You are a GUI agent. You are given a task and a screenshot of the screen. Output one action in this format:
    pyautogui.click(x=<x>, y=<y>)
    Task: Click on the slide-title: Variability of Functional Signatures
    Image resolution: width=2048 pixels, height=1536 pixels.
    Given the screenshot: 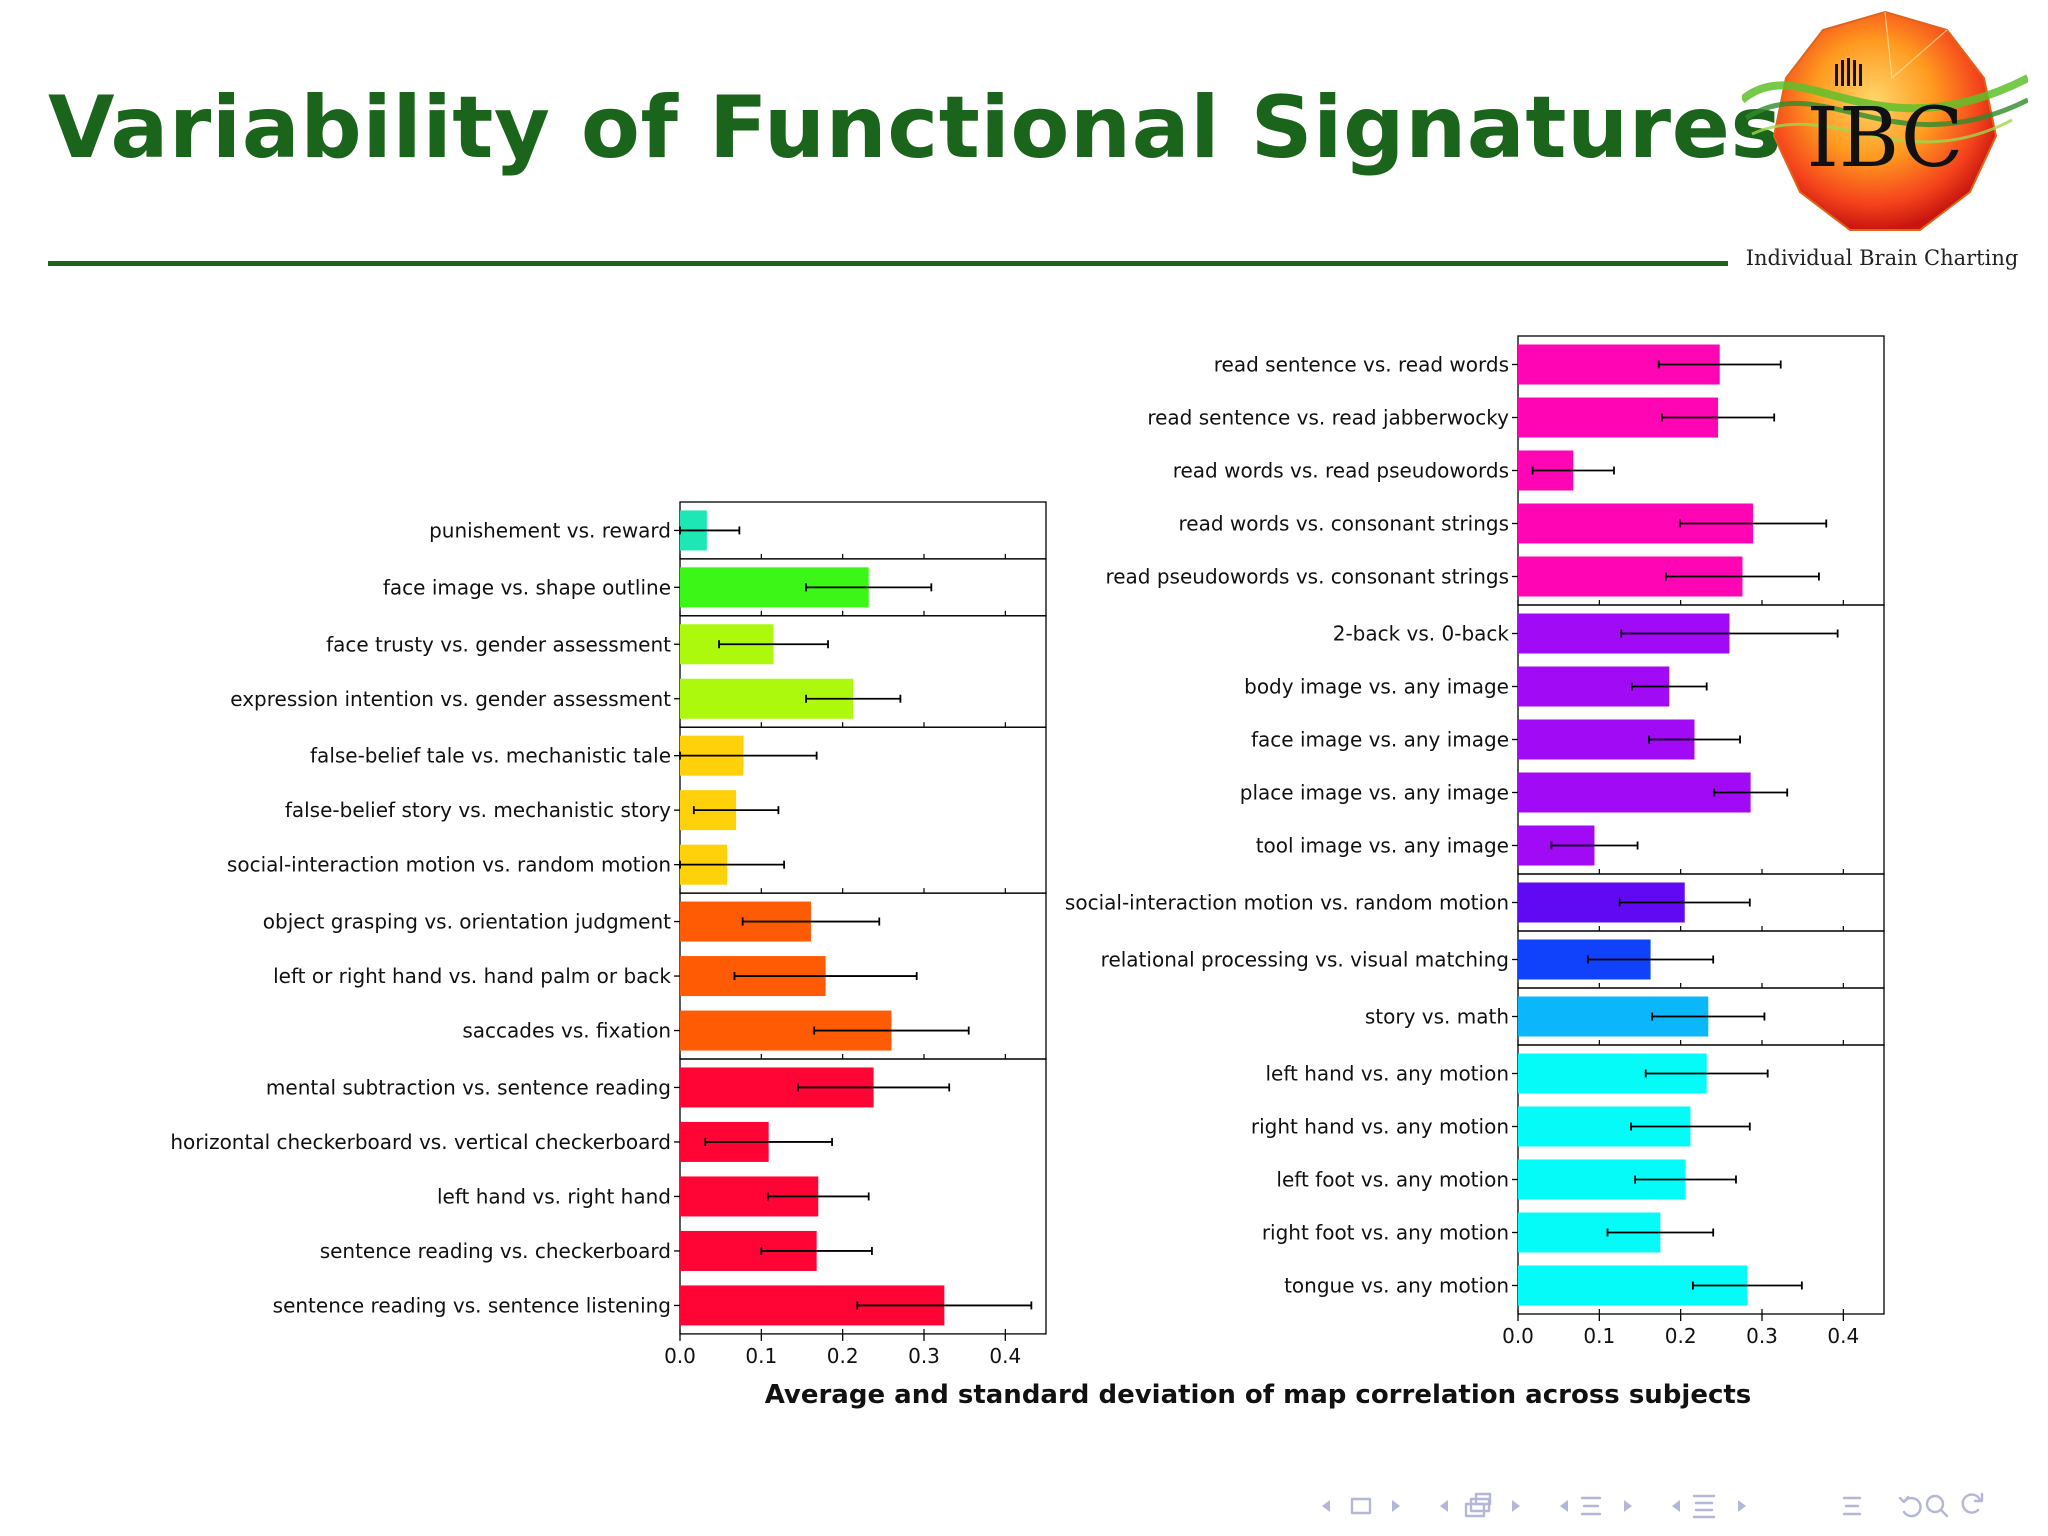 What is the action you would take?
    pyautogui.click(x=915, y=128)
    